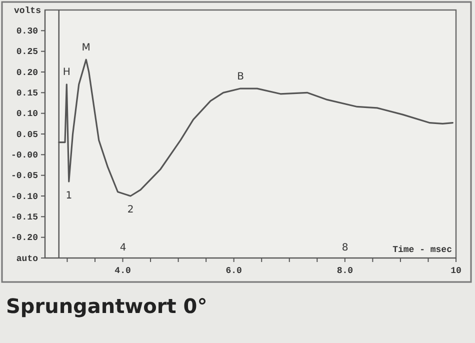 The height and width of the screenshot is (343, 475). What do you see at coordinates (27, 11) in the screenshot?
I see `y-axis-title: volts` at bounding box center [27, 11].